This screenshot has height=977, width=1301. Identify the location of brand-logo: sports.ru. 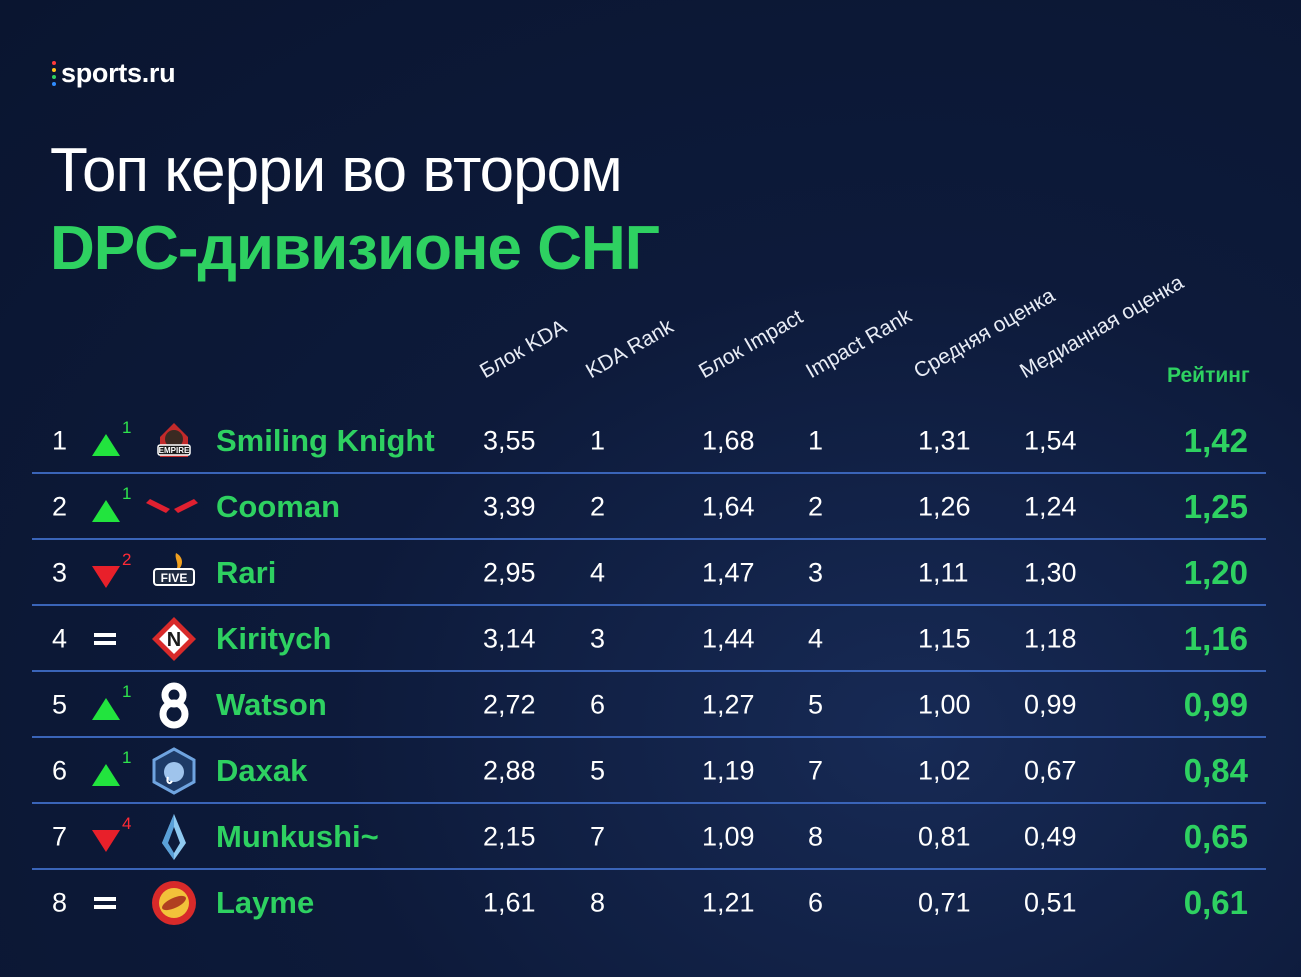
(114, 73).